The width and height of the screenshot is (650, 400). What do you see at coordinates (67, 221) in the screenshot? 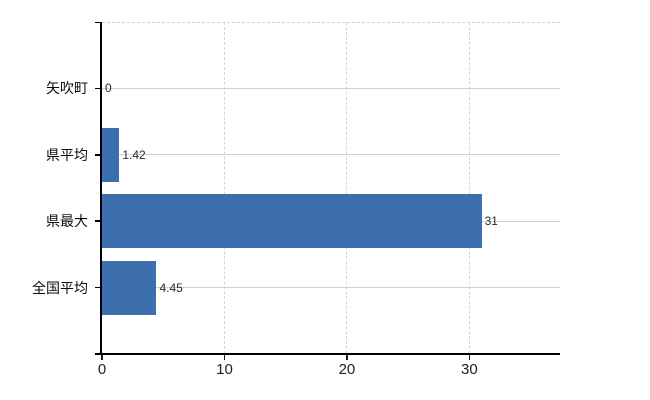
I see `category-label: 県最大` at bounding box center [67, 221].